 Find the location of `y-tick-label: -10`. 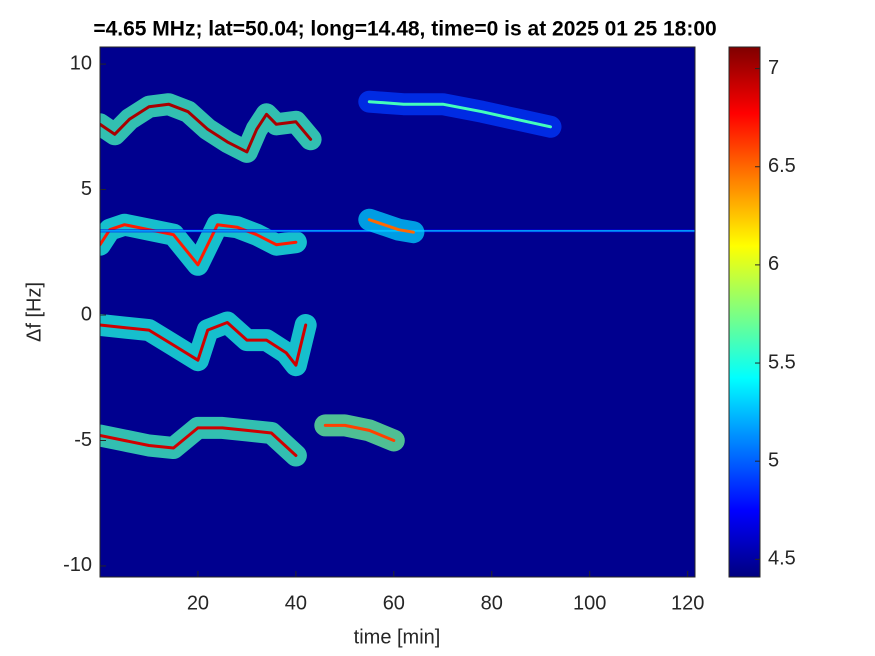

y-tick-label: -10 is located at coordinates (77, 565).